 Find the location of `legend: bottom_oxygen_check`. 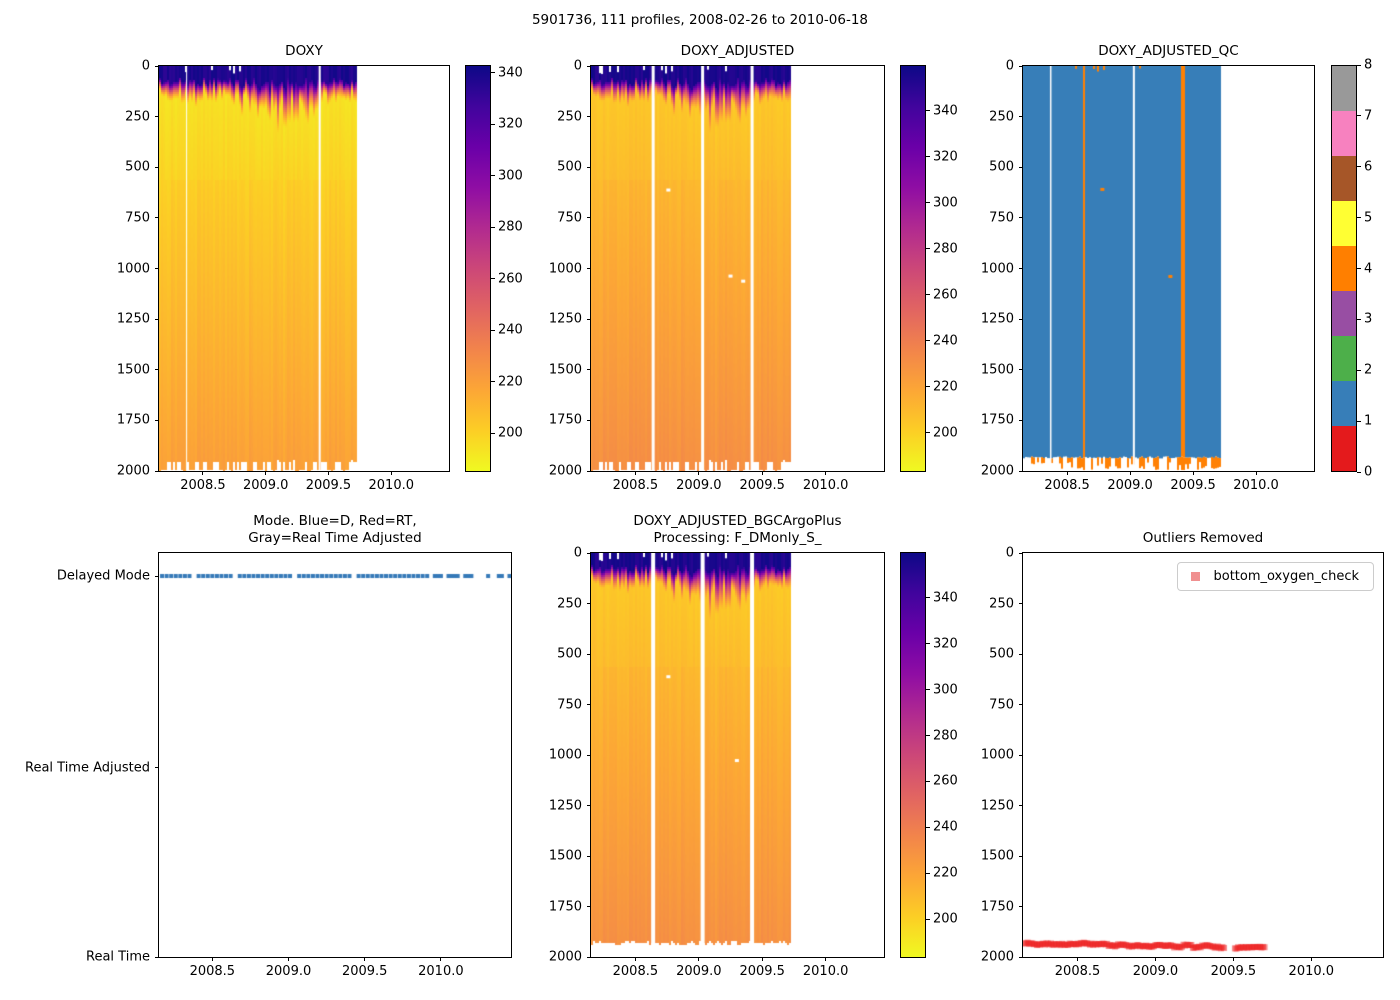

legend: bottom_oxygen_check is located at coordinates (1275, 576).